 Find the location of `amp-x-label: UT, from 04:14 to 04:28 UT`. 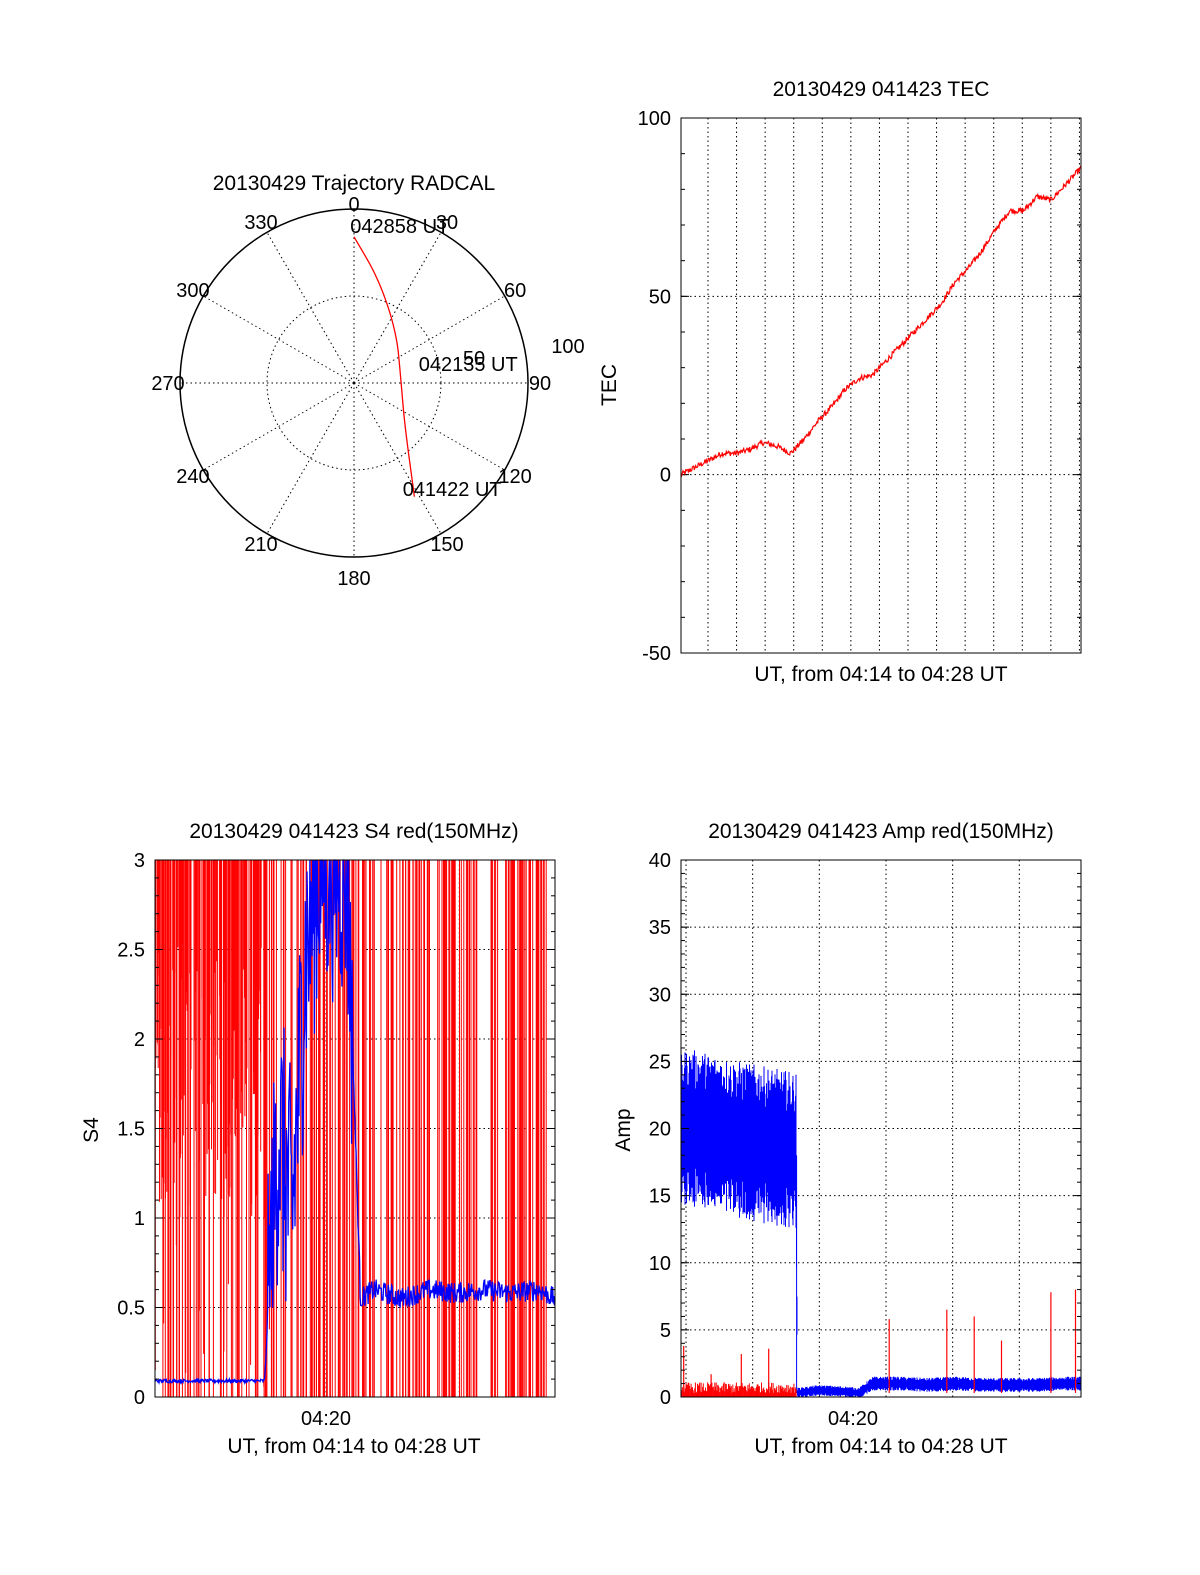

amp-x-label: UT, from 04:14 to 04:28 UT is located at coordinates (880, 1446).